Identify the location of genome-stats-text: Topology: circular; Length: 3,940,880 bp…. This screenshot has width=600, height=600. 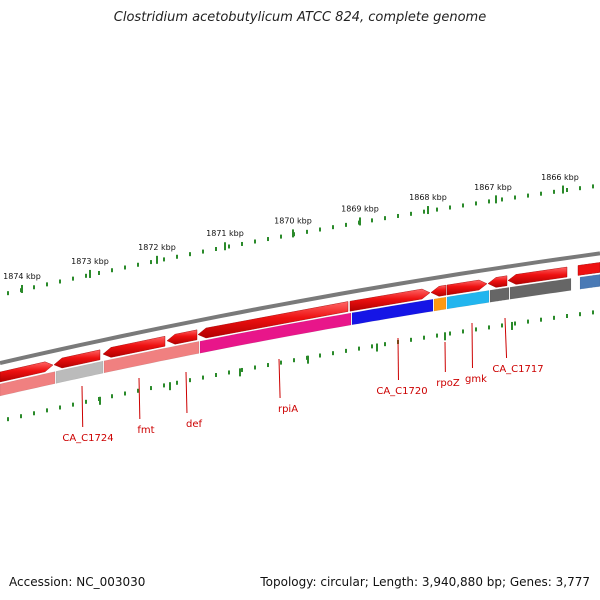
(425, 582).